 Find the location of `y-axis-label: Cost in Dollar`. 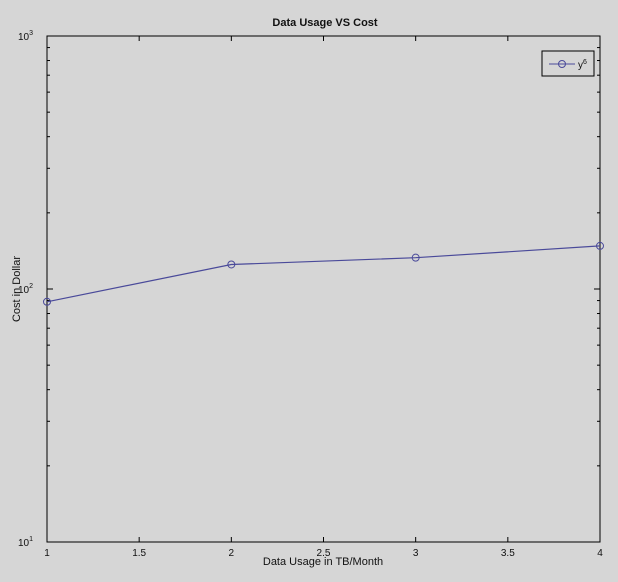

y-axis-label: Cost in Dollar is located at coordinates (17, 289).